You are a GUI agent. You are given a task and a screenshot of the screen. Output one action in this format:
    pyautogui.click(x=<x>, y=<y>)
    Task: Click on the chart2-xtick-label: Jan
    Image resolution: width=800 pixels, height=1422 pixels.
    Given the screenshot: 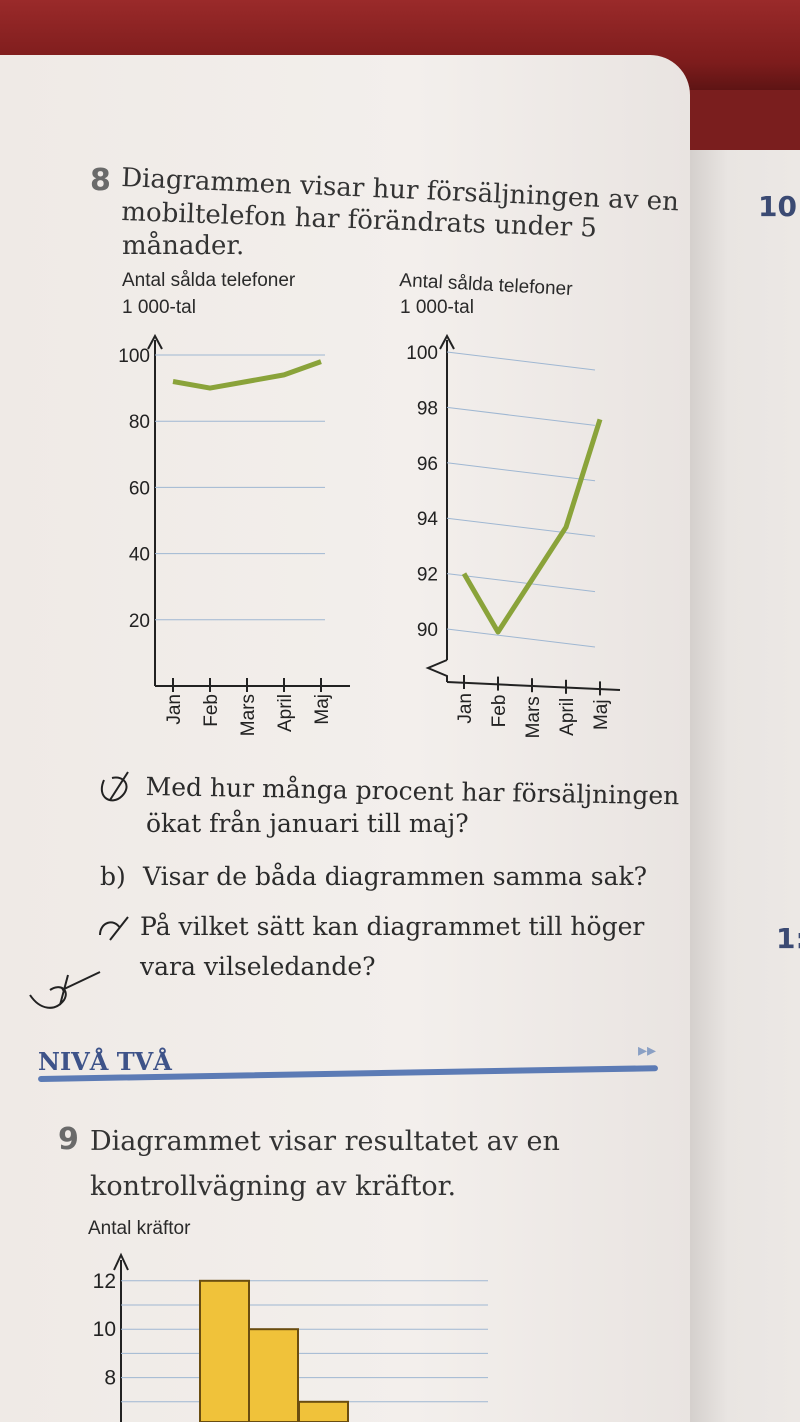 What is the action you would take?
    pyautogui.click(x=465, y=708)
    